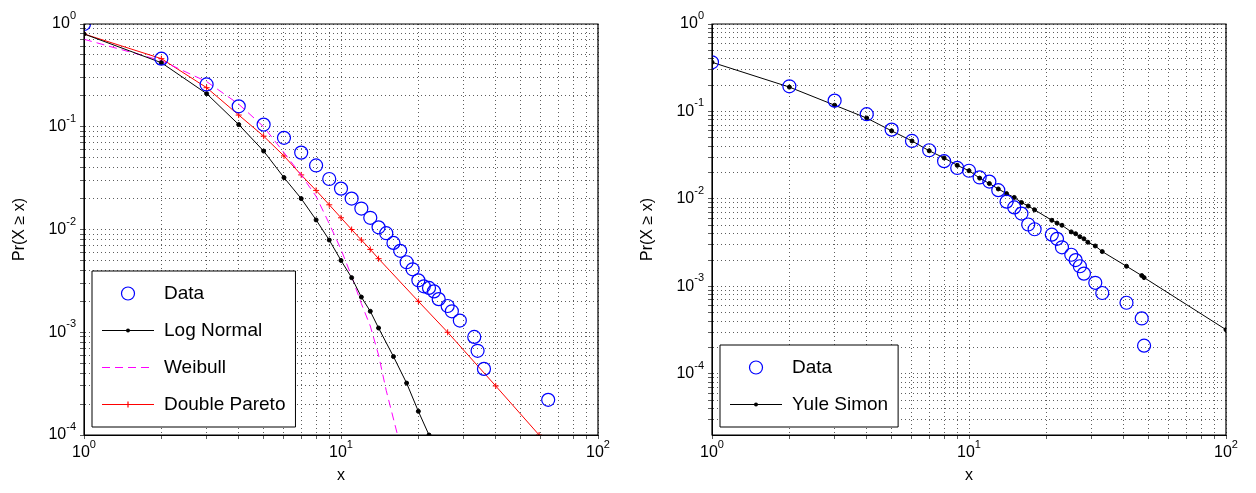  What do you see at coordinates (225, 403) in the screenshot?
I see `legend-label: Double Pareto` at bounding box center [225, 403].